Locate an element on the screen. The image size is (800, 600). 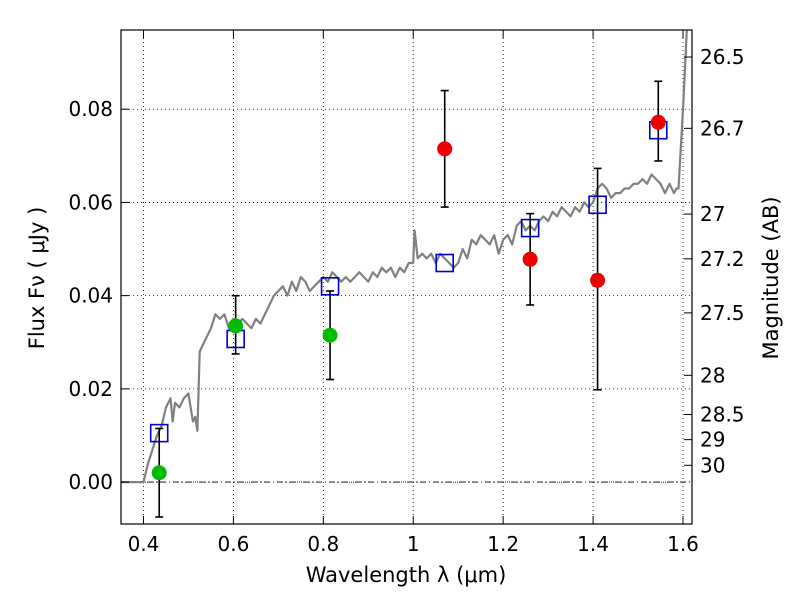
y-axis-ticks: 0.00 0.02 0.04 0.06 0.08 is located at coordinates (98, 295).